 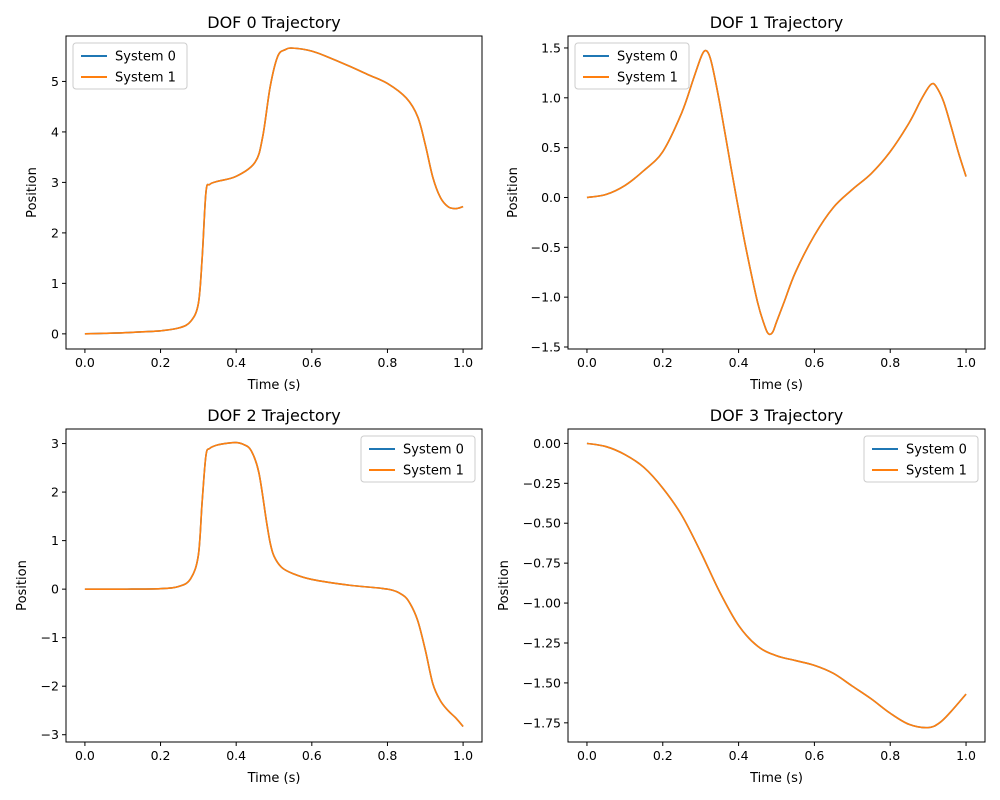 What do you see at coordinates (546, 247) in the screenshot?
I see `y-tick-label: −0.5` at bounding box center [546, 247].